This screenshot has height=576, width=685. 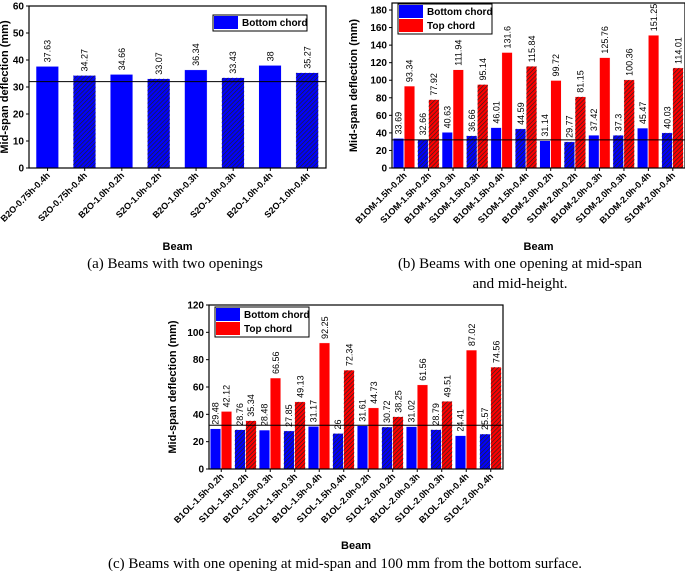 I want to click on caption: (a) Beams with two openings, so click(x=175, y=264).